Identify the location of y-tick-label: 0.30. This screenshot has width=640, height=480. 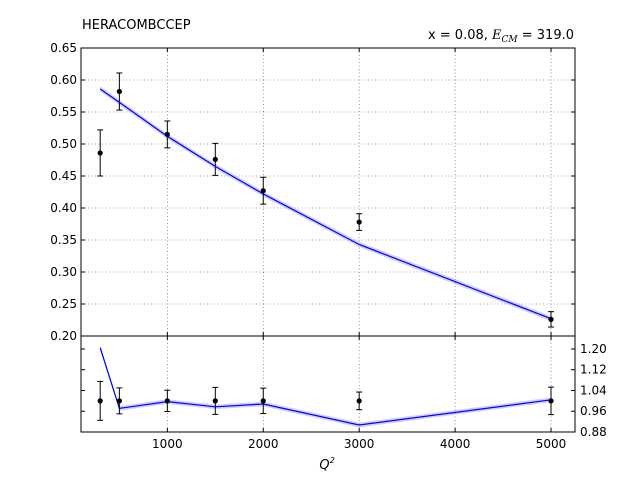
(63, 272).